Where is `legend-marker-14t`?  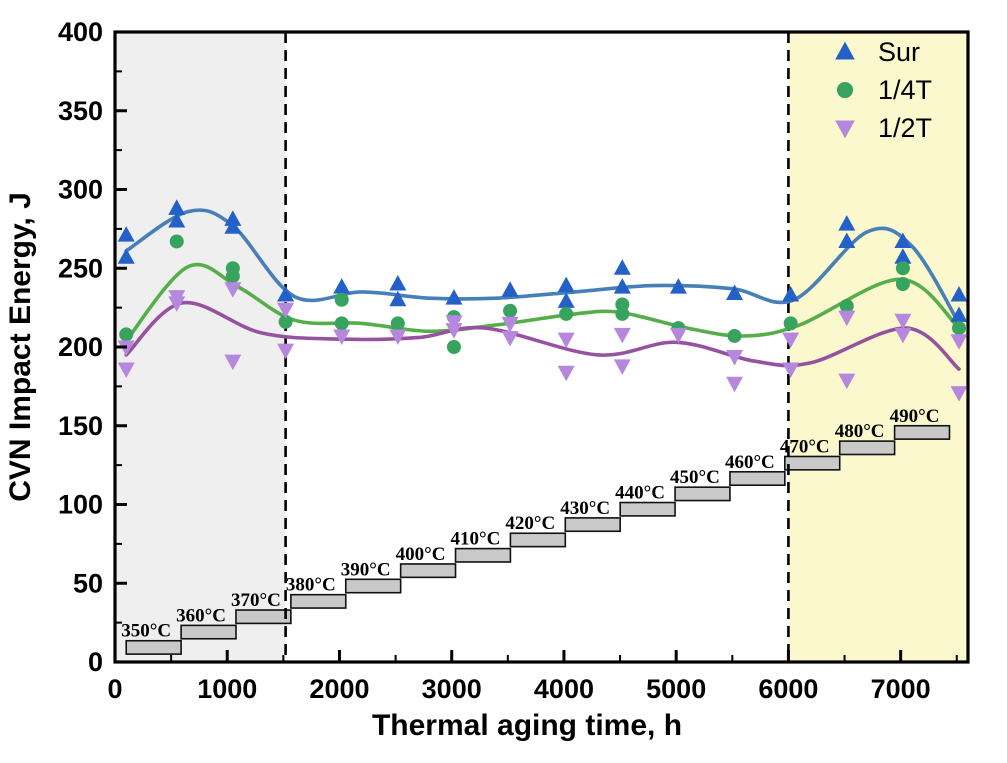
legend-marker-14t is located at coordinates (845, 90).